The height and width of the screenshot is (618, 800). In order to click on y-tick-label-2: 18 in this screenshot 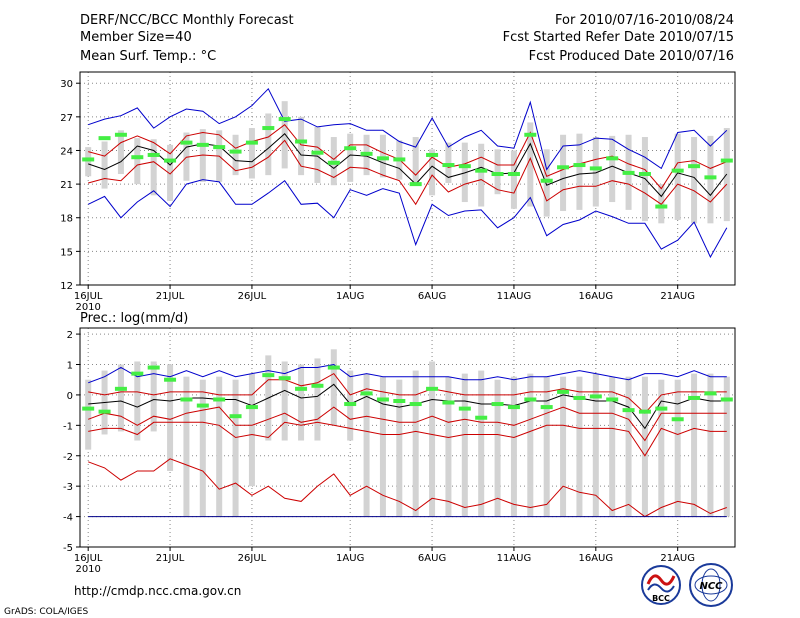, I will do `click(66, 219)`.